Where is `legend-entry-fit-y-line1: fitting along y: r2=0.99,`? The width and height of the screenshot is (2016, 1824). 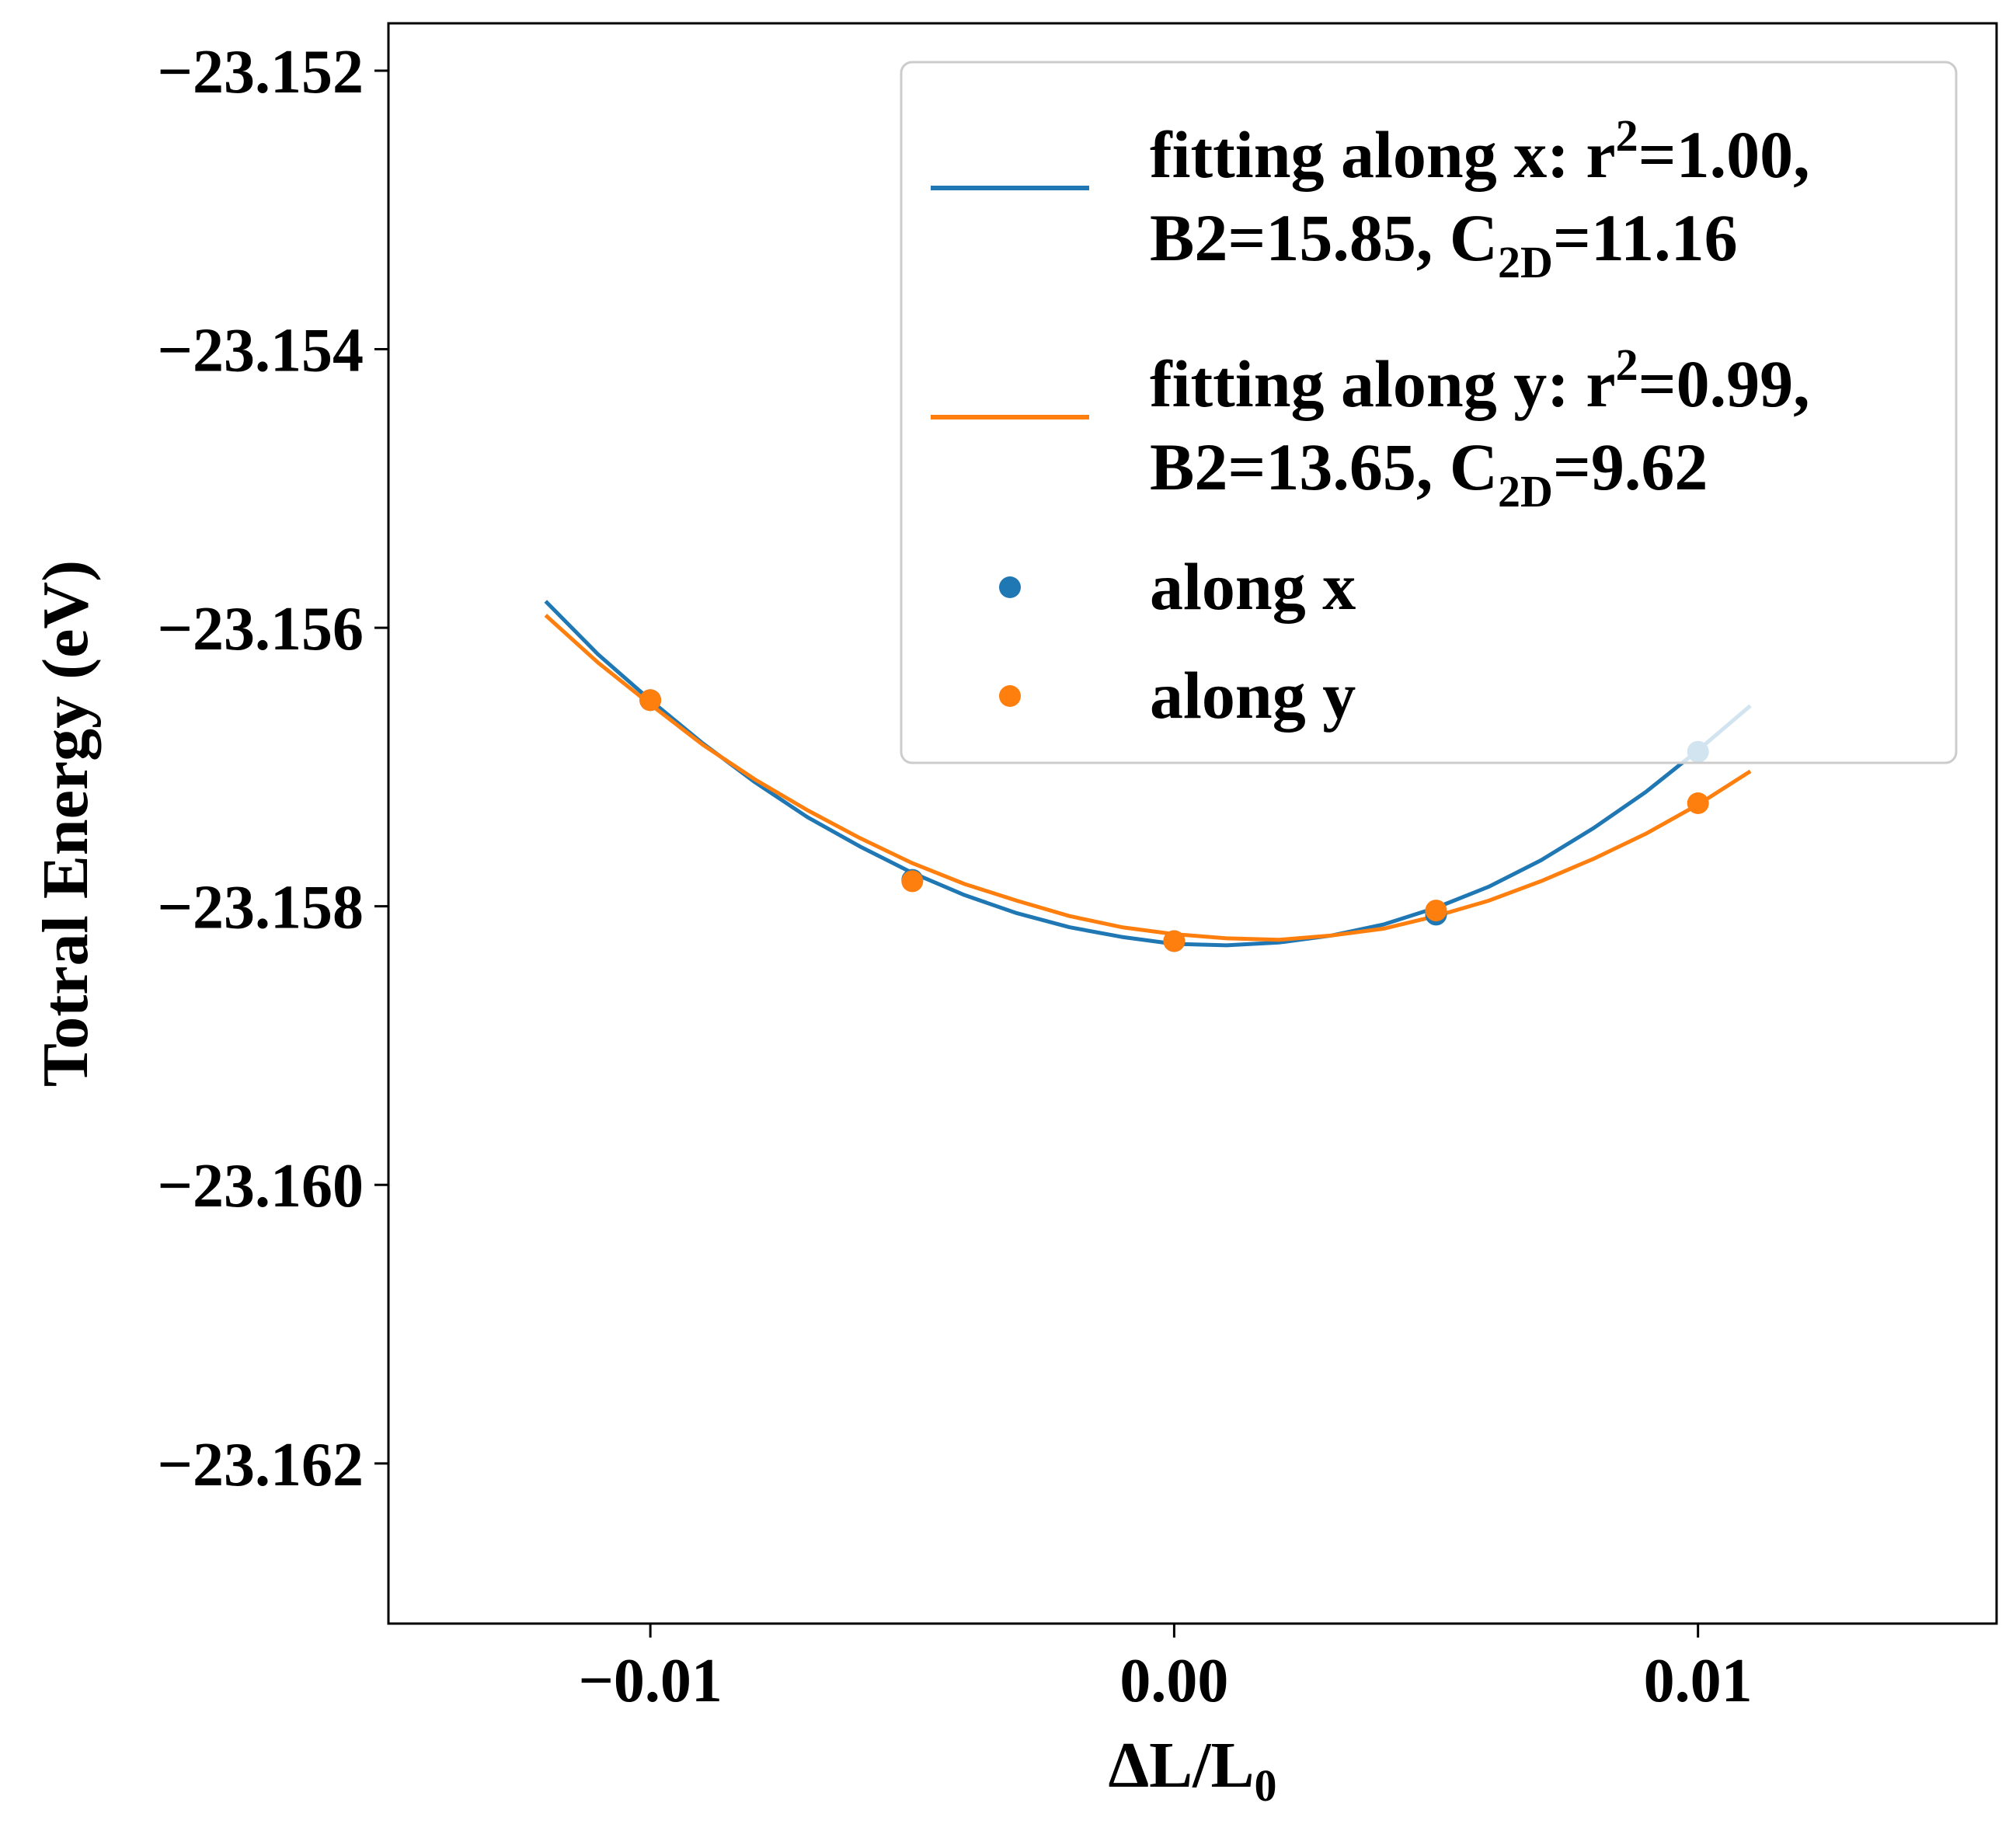
legend-entry-fit-y-line1: fitting along y: r2=0.99, is located at coordinates (1480, 380).